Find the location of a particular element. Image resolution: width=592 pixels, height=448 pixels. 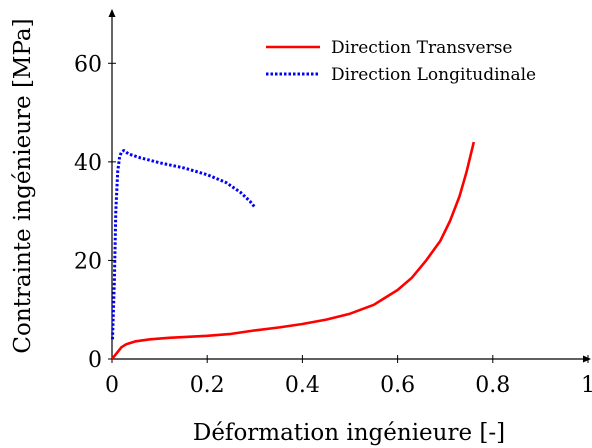

legend-label-1: Direction Transverse is located at coordinates (421, 48).